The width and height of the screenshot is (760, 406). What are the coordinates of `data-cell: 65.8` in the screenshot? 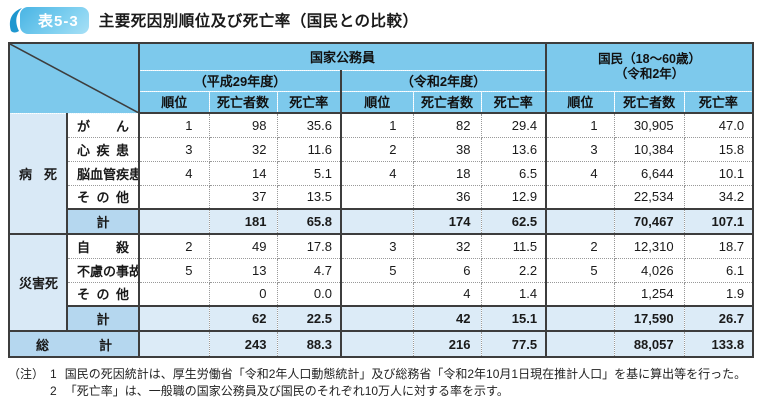 It's located at (309, 221).